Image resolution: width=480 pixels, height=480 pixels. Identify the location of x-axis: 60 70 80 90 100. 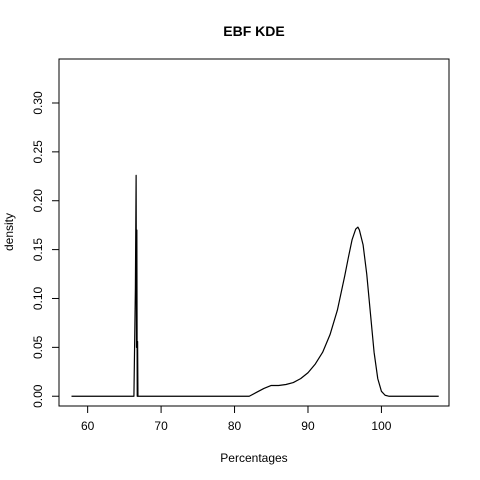
(236, 419).